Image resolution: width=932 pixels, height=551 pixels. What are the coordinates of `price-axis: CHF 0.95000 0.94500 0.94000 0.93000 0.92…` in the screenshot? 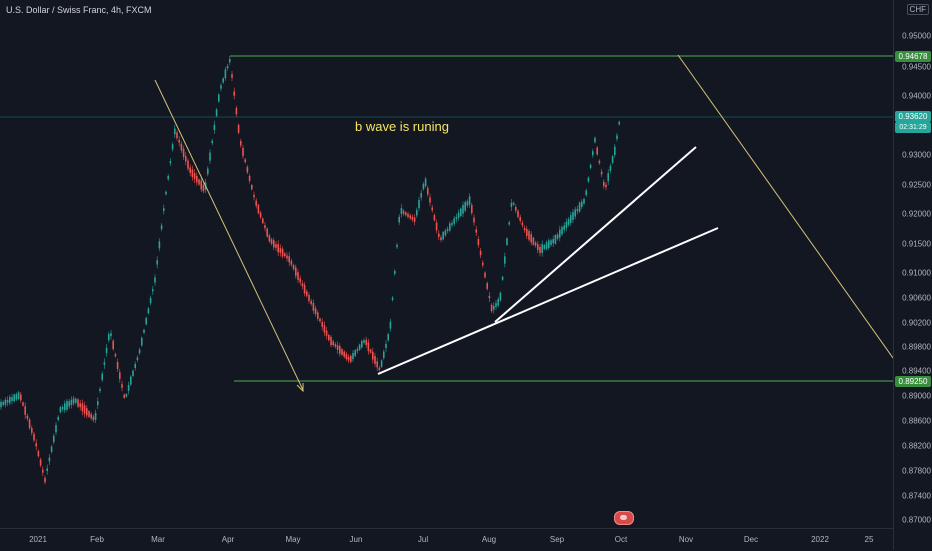 It's located at (912, 275).